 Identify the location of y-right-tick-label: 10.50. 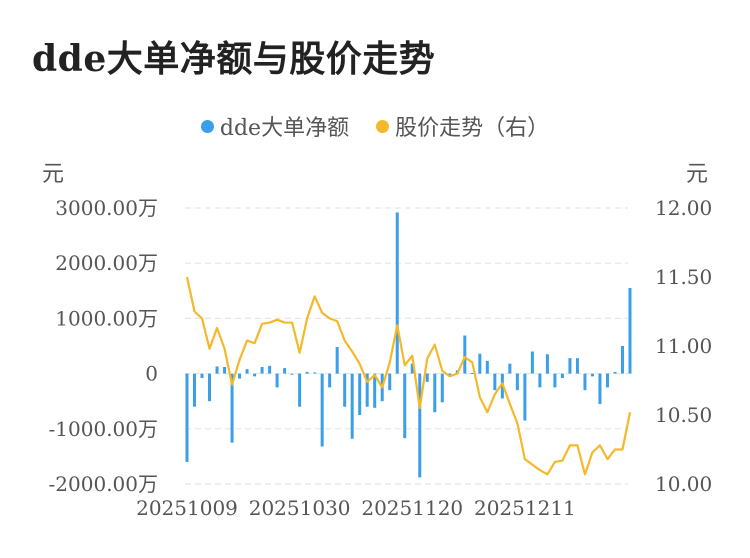
(683, 415).